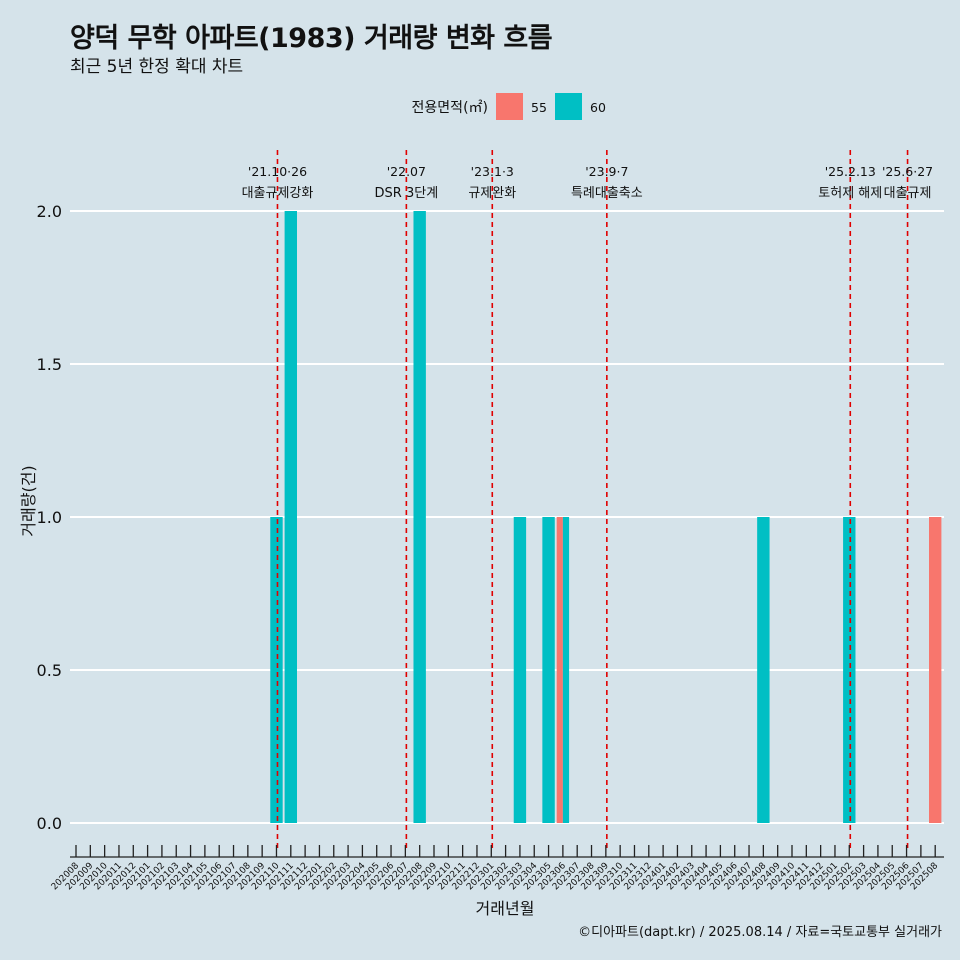  I want to click on y-tick-label: 1.5, so click(49, 364).